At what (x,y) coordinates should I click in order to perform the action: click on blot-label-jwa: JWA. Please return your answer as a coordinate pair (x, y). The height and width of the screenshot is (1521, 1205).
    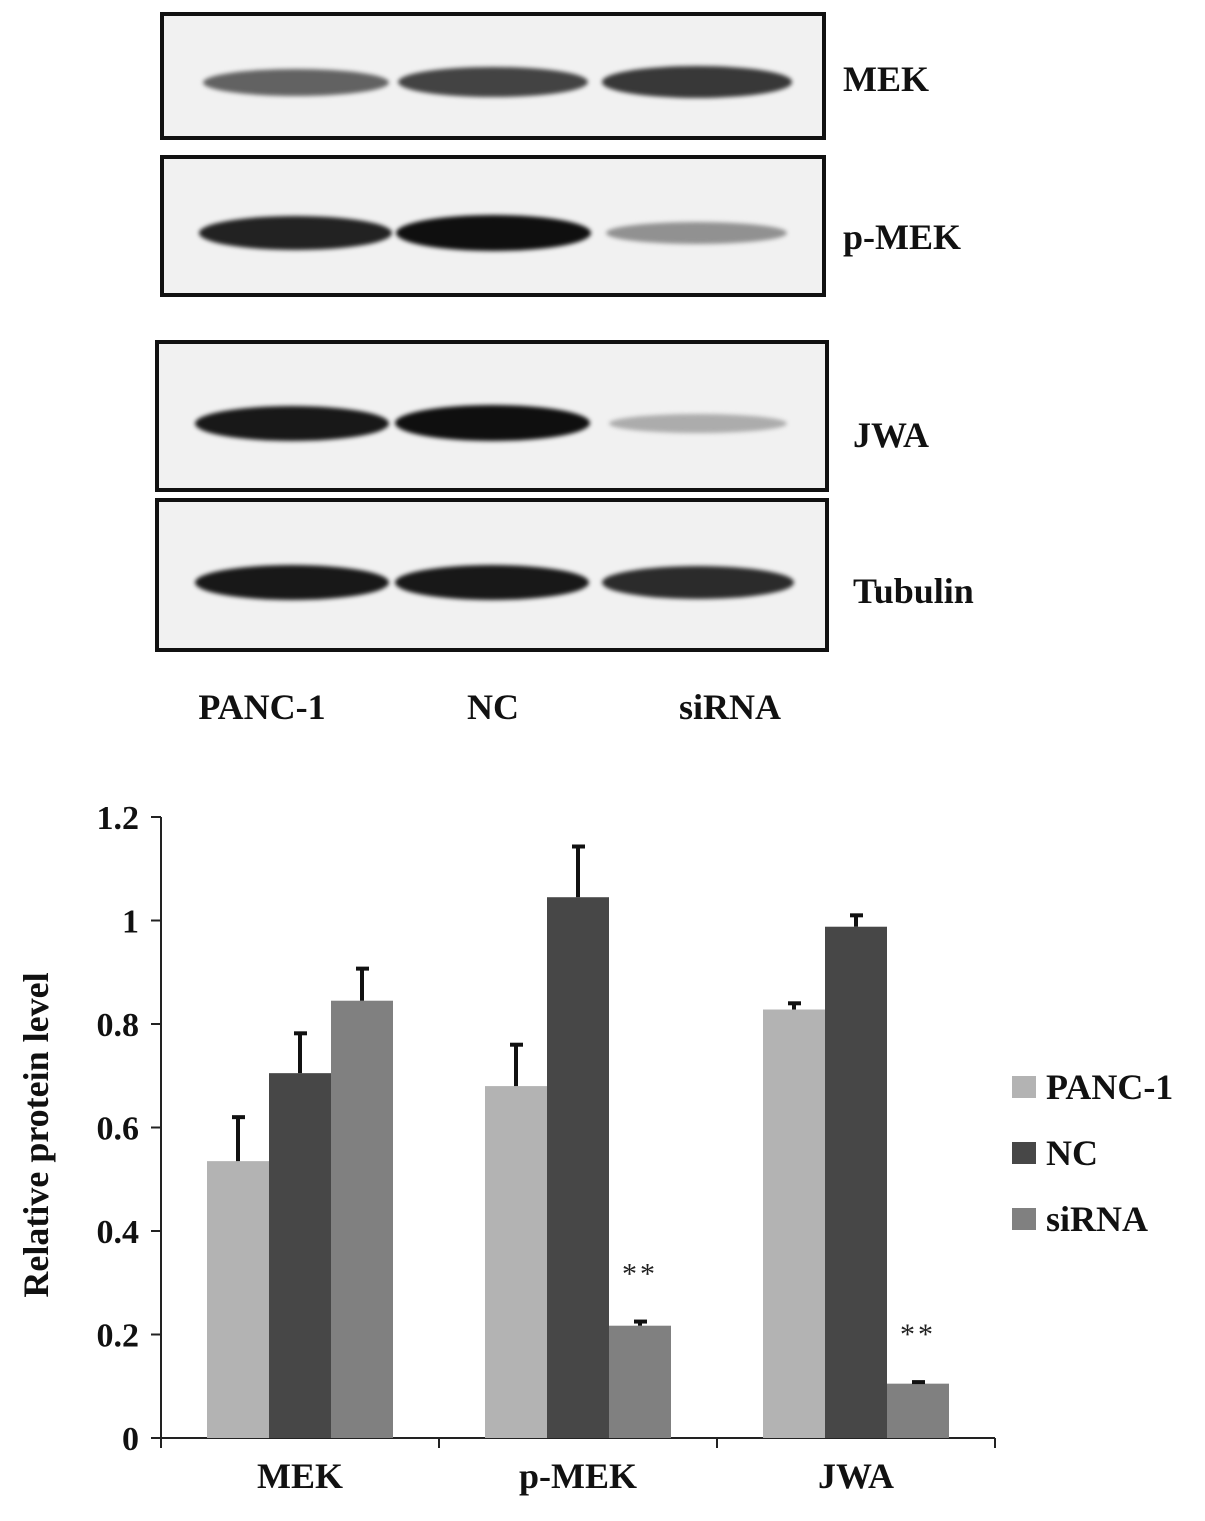
    Looking at the image, I should click on (891, 435).